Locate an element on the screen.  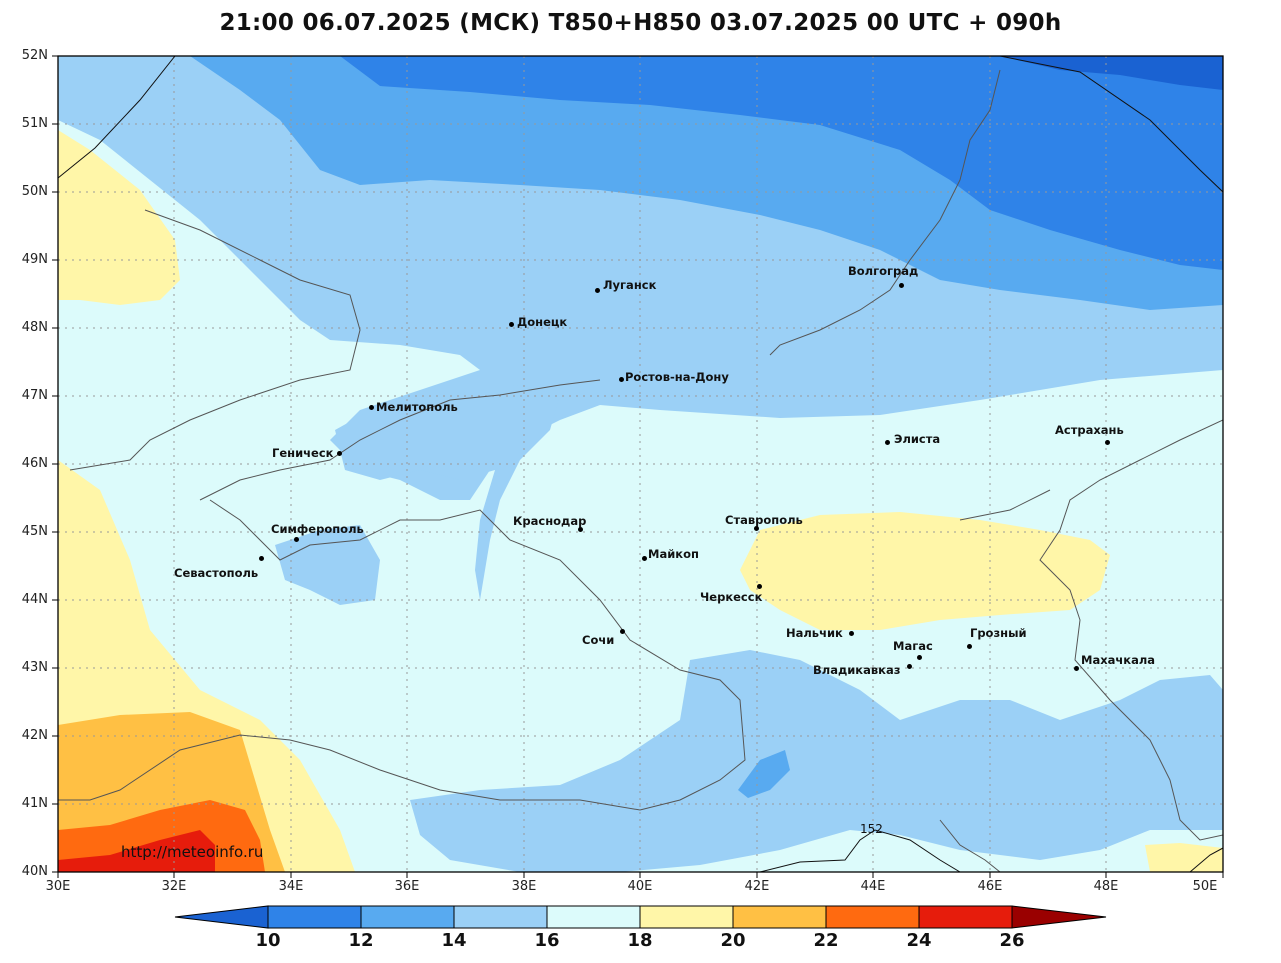
city-label-sevastopol: Севастополь is located at coordinates (216, 573).